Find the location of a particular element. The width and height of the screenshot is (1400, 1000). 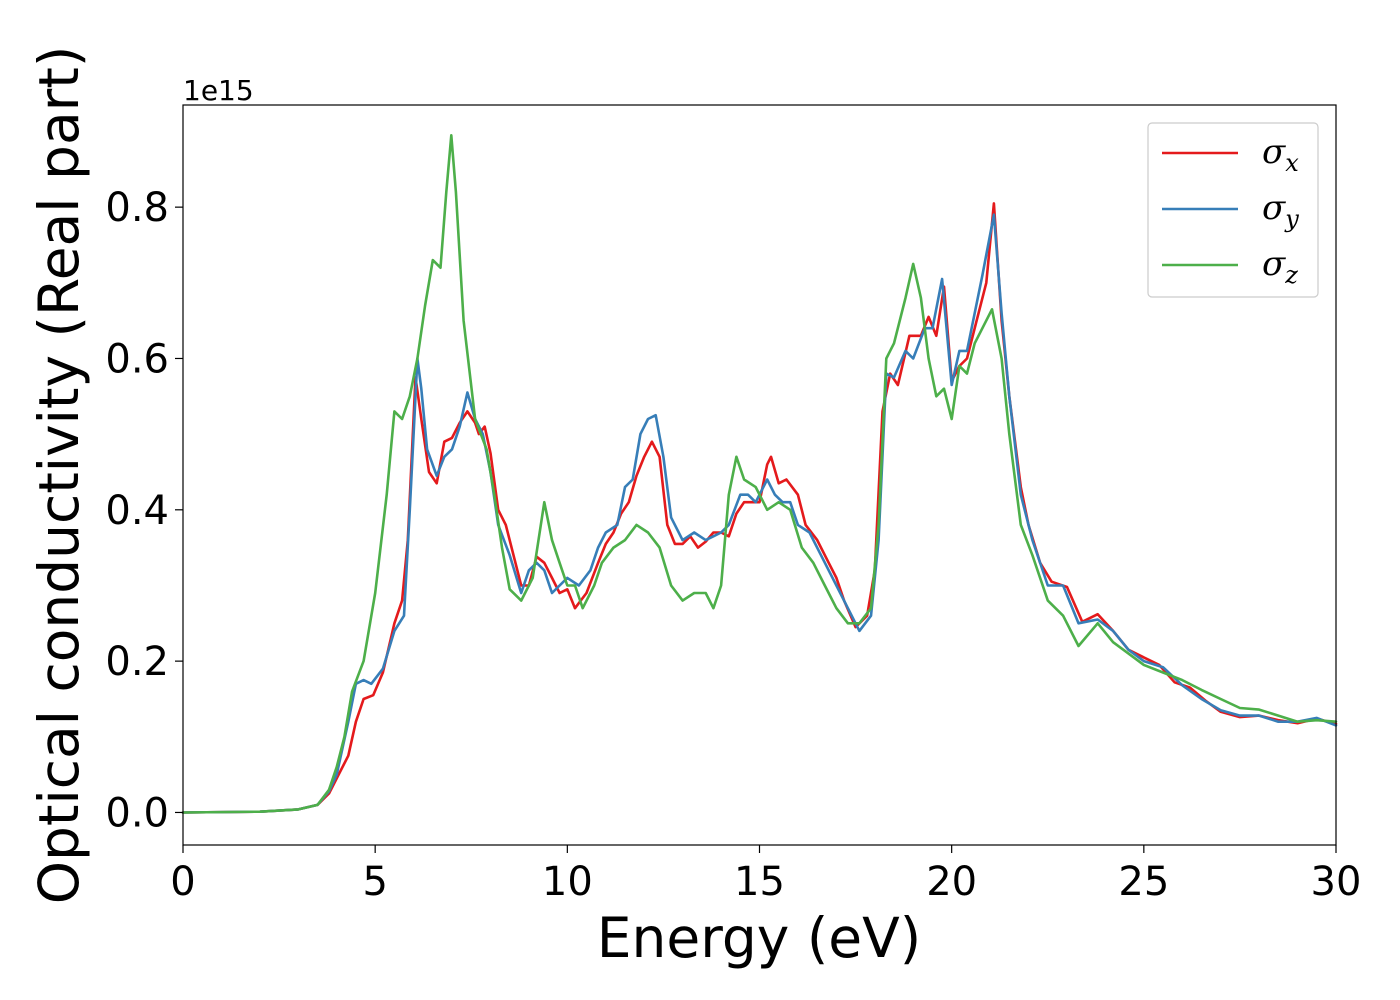

x-tick-label: 10 is located at coordinates (567, 882).